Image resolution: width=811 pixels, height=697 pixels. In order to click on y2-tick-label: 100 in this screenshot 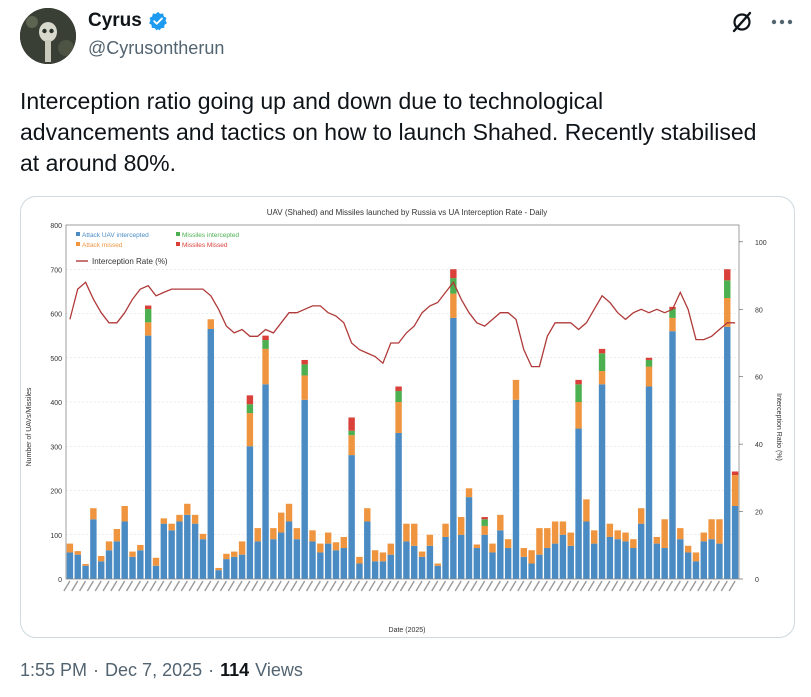, I will do `click(761, 243)`.